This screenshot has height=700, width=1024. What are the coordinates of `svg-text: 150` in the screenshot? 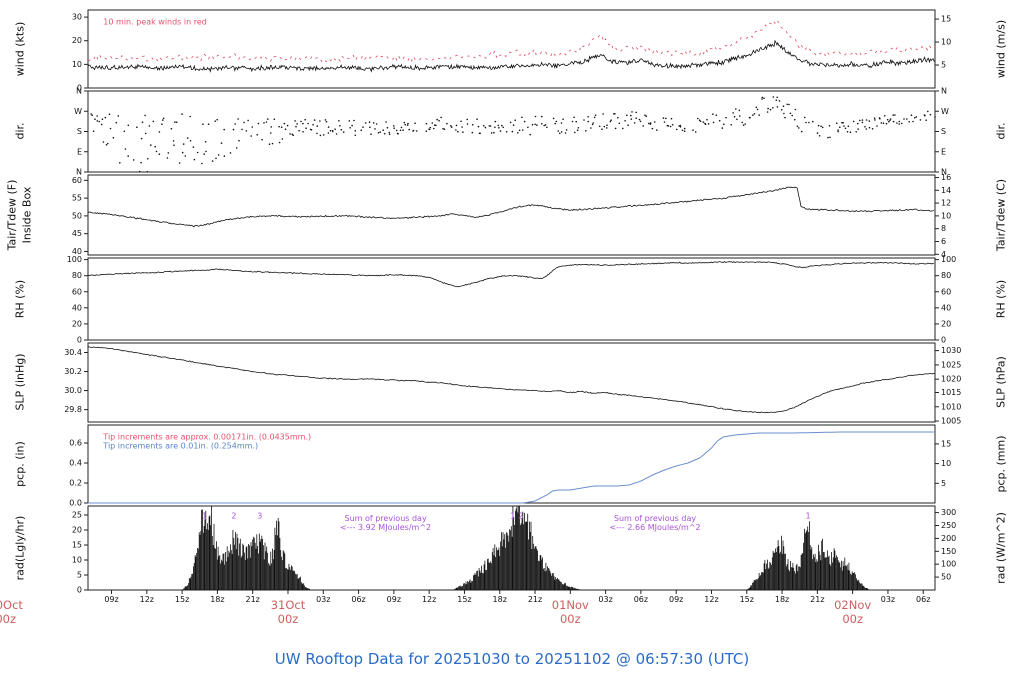 It's located at (948, 551).